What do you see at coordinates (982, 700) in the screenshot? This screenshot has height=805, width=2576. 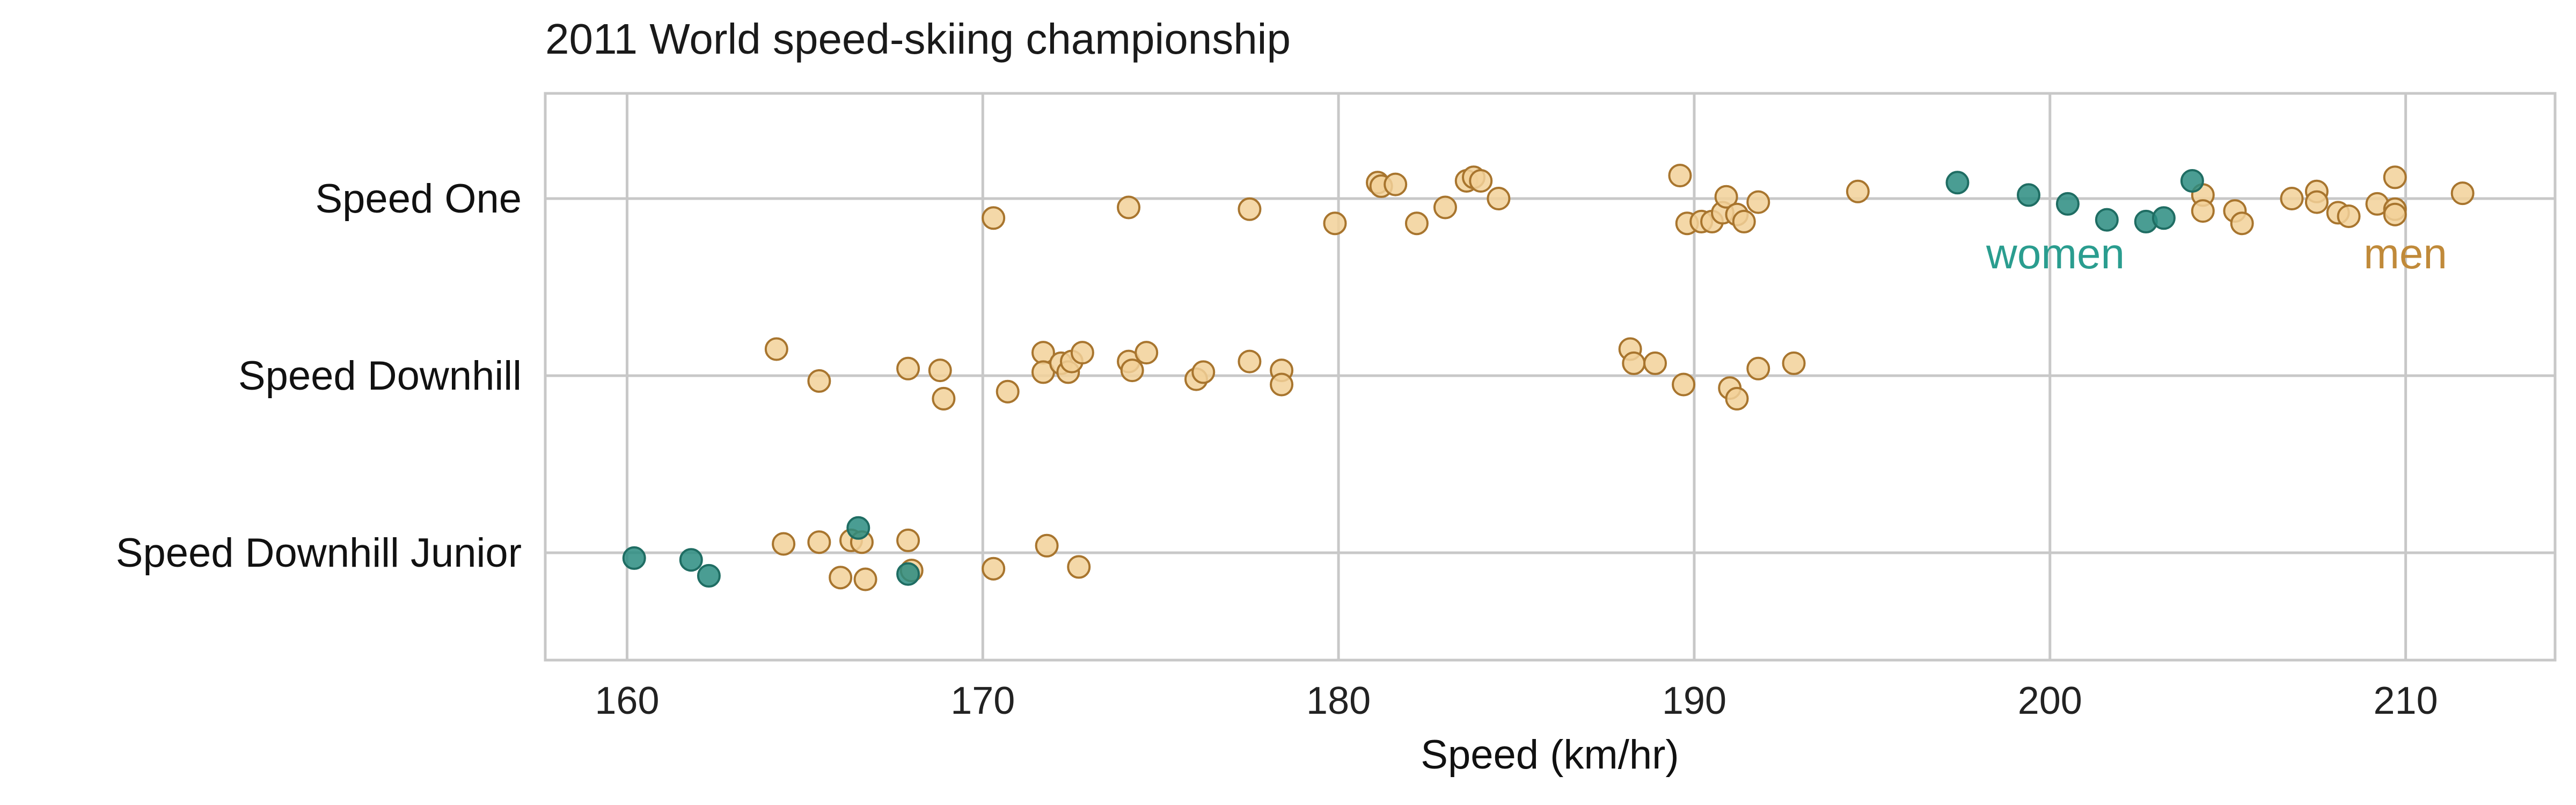 I see `x-tick-label: 170` at bounding box center [982, 700].